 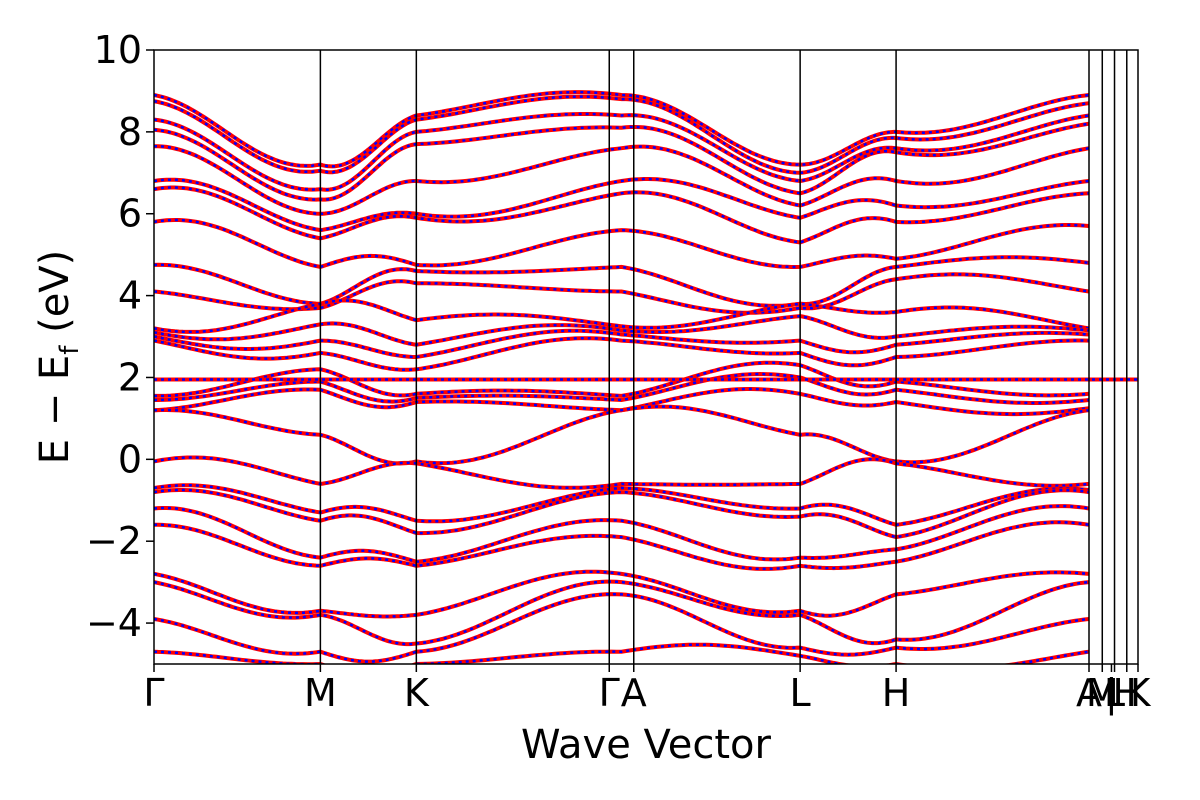 I want to click on y-axis-label: E − Ef (eV), so click(x=58, y=357).